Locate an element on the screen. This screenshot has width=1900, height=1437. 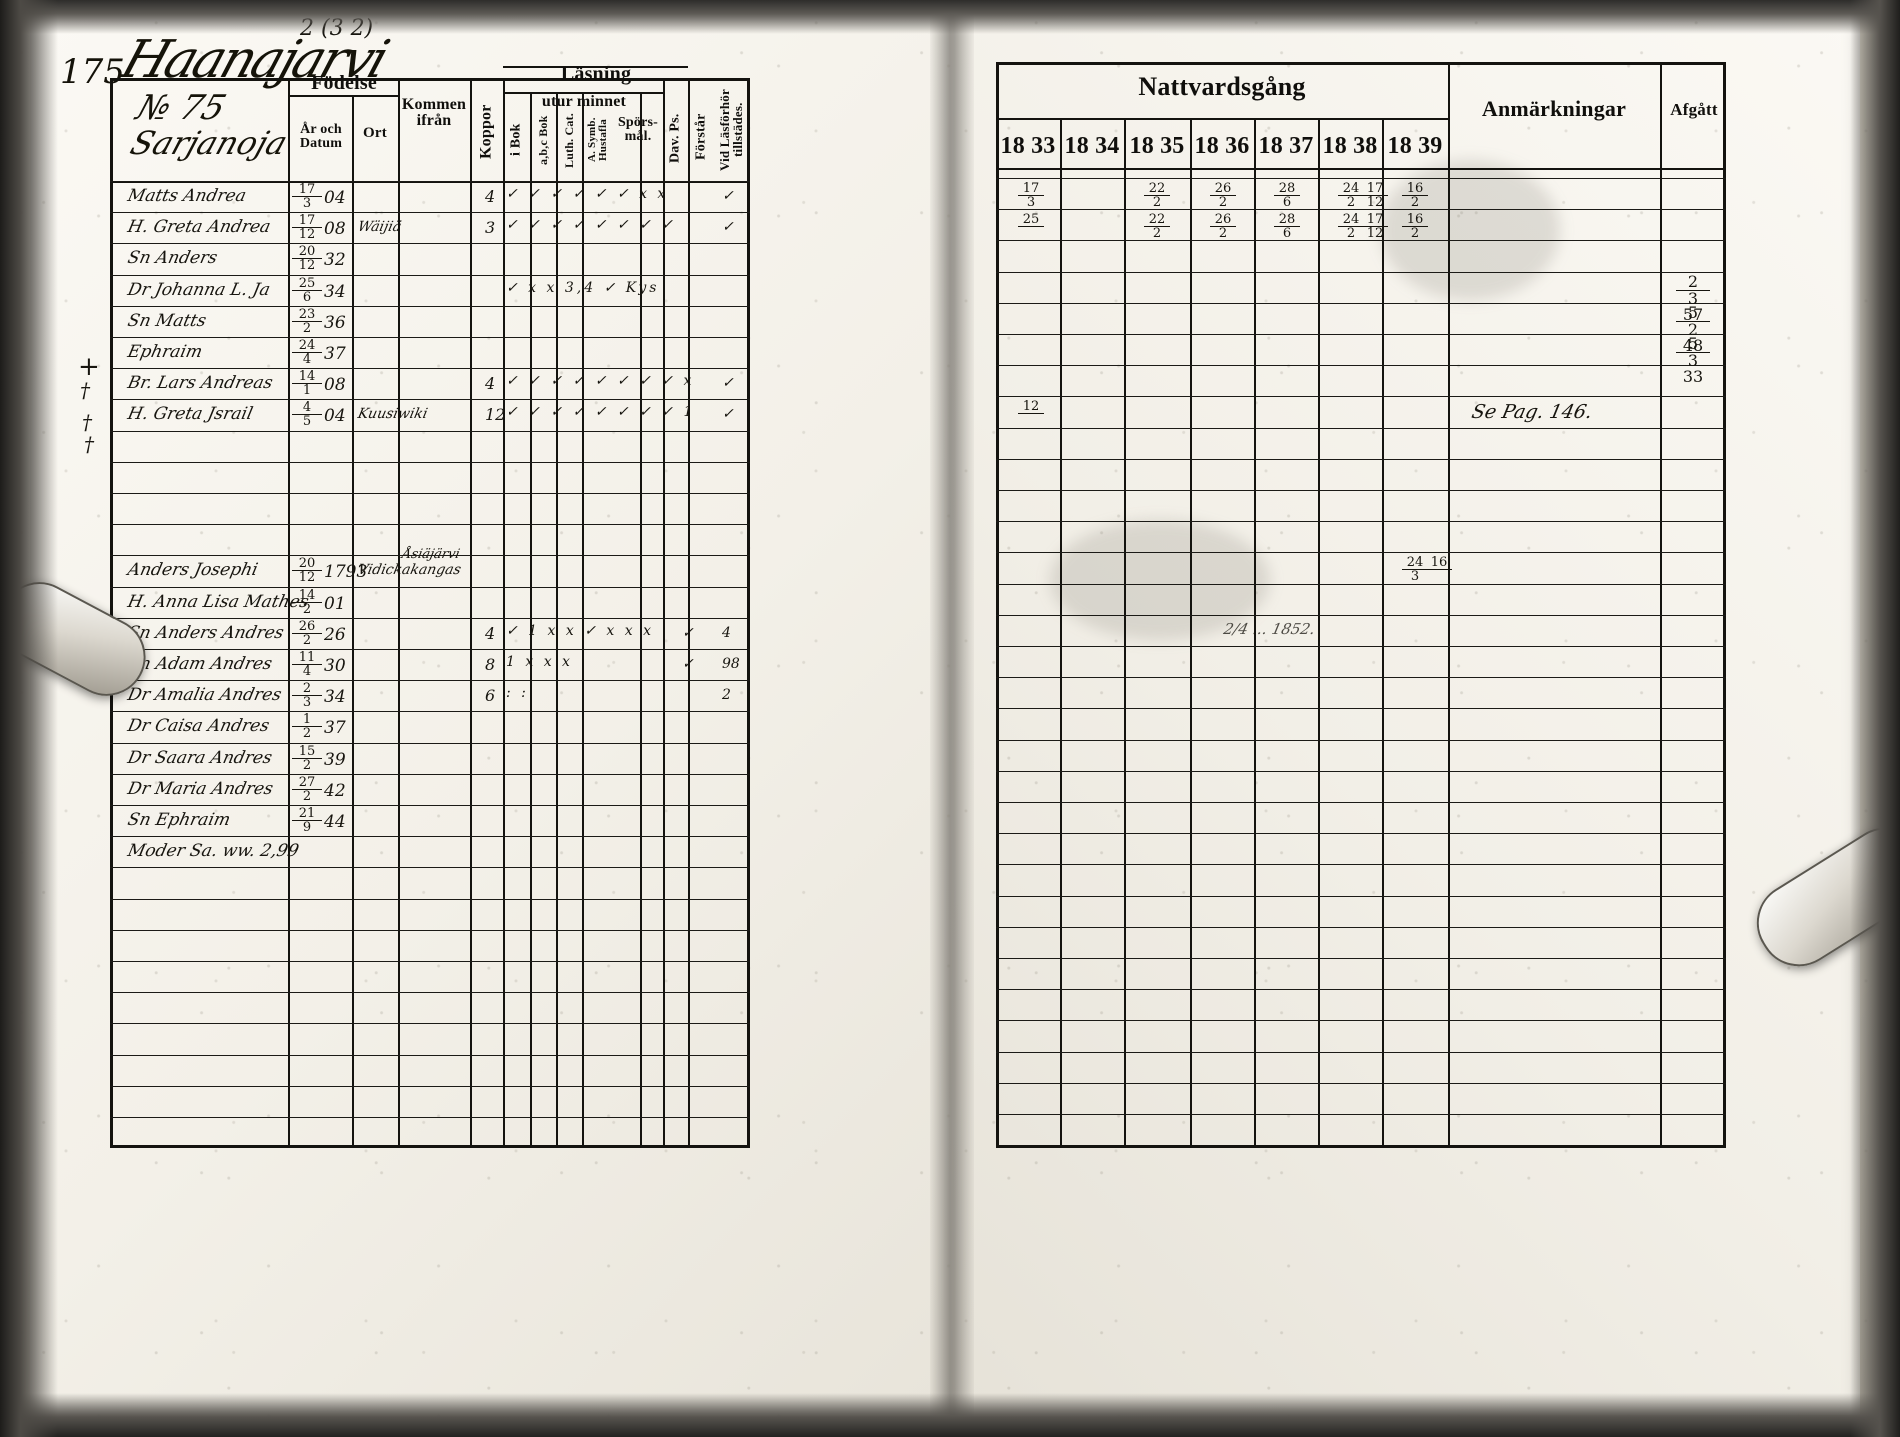
row-name: Dr Caisa Andres is located at coordinates (198, 726).